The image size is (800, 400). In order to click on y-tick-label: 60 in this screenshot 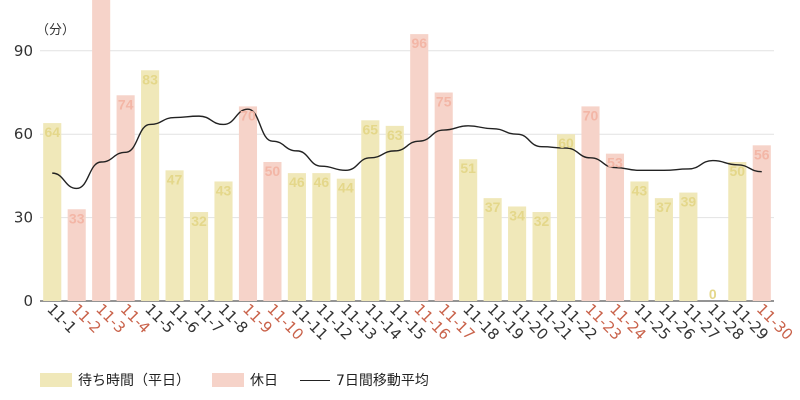, I will do `click(23, 134)`.